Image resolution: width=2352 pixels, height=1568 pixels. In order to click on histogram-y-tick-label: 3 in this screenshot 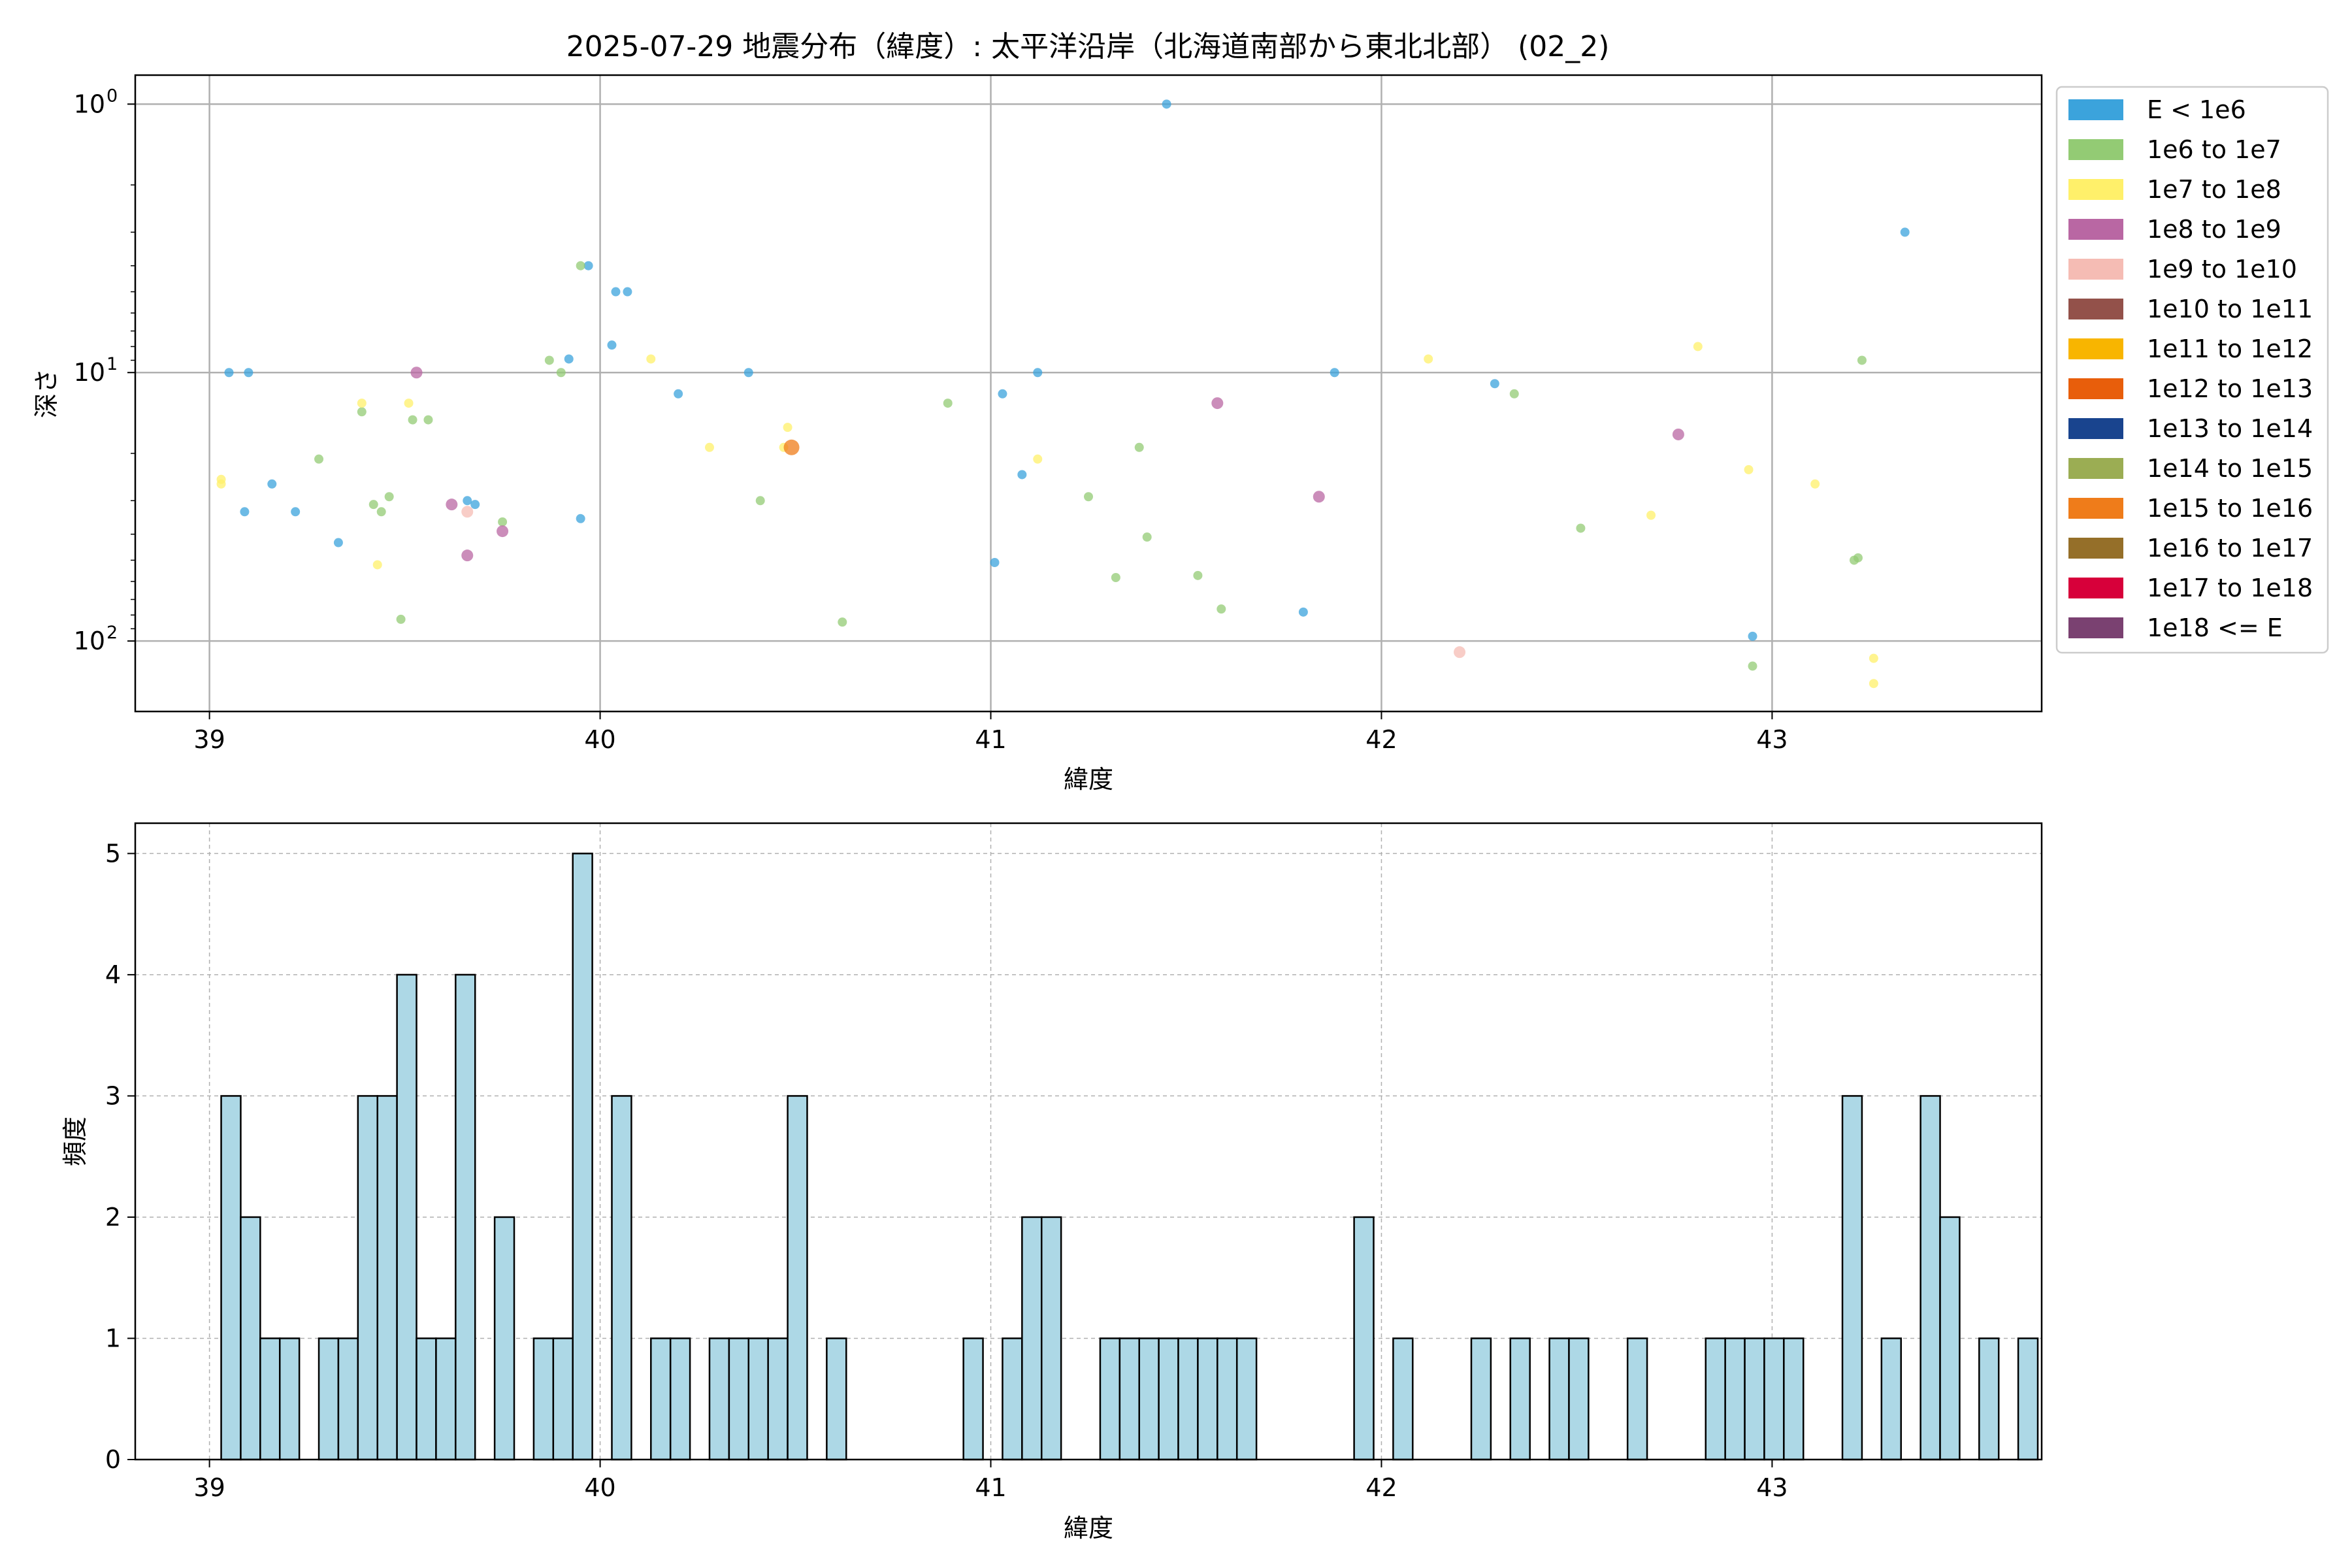, I will do `click(113, 1095)`.